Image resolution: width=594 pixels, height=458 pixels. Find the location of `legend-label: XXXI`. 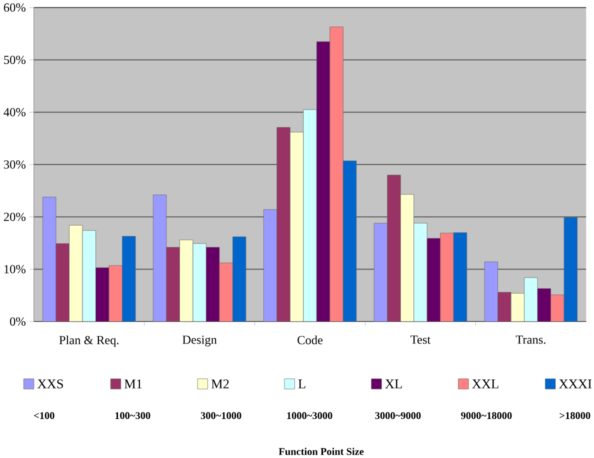

legend-label: XXXI is located at coordinates (575, 383).